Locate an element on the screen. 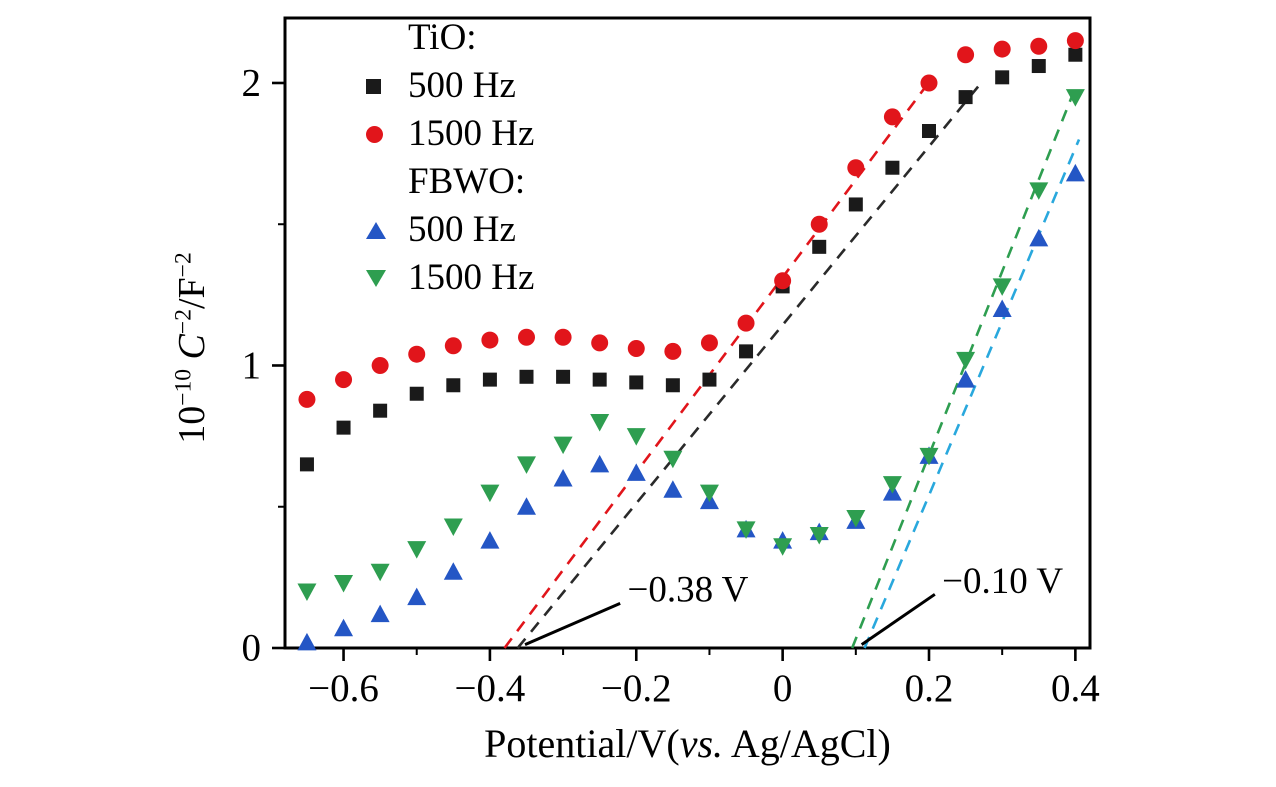 The image size is (1276, 787). x-label-vs: vs. is located at coordinates (701, 743).